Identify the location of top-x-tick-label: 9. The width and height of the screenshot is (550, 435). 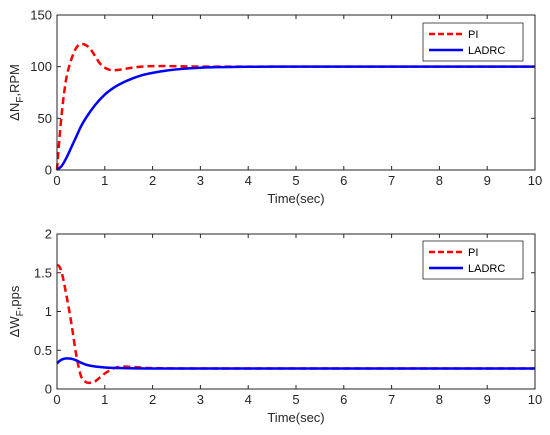
(487, 180).